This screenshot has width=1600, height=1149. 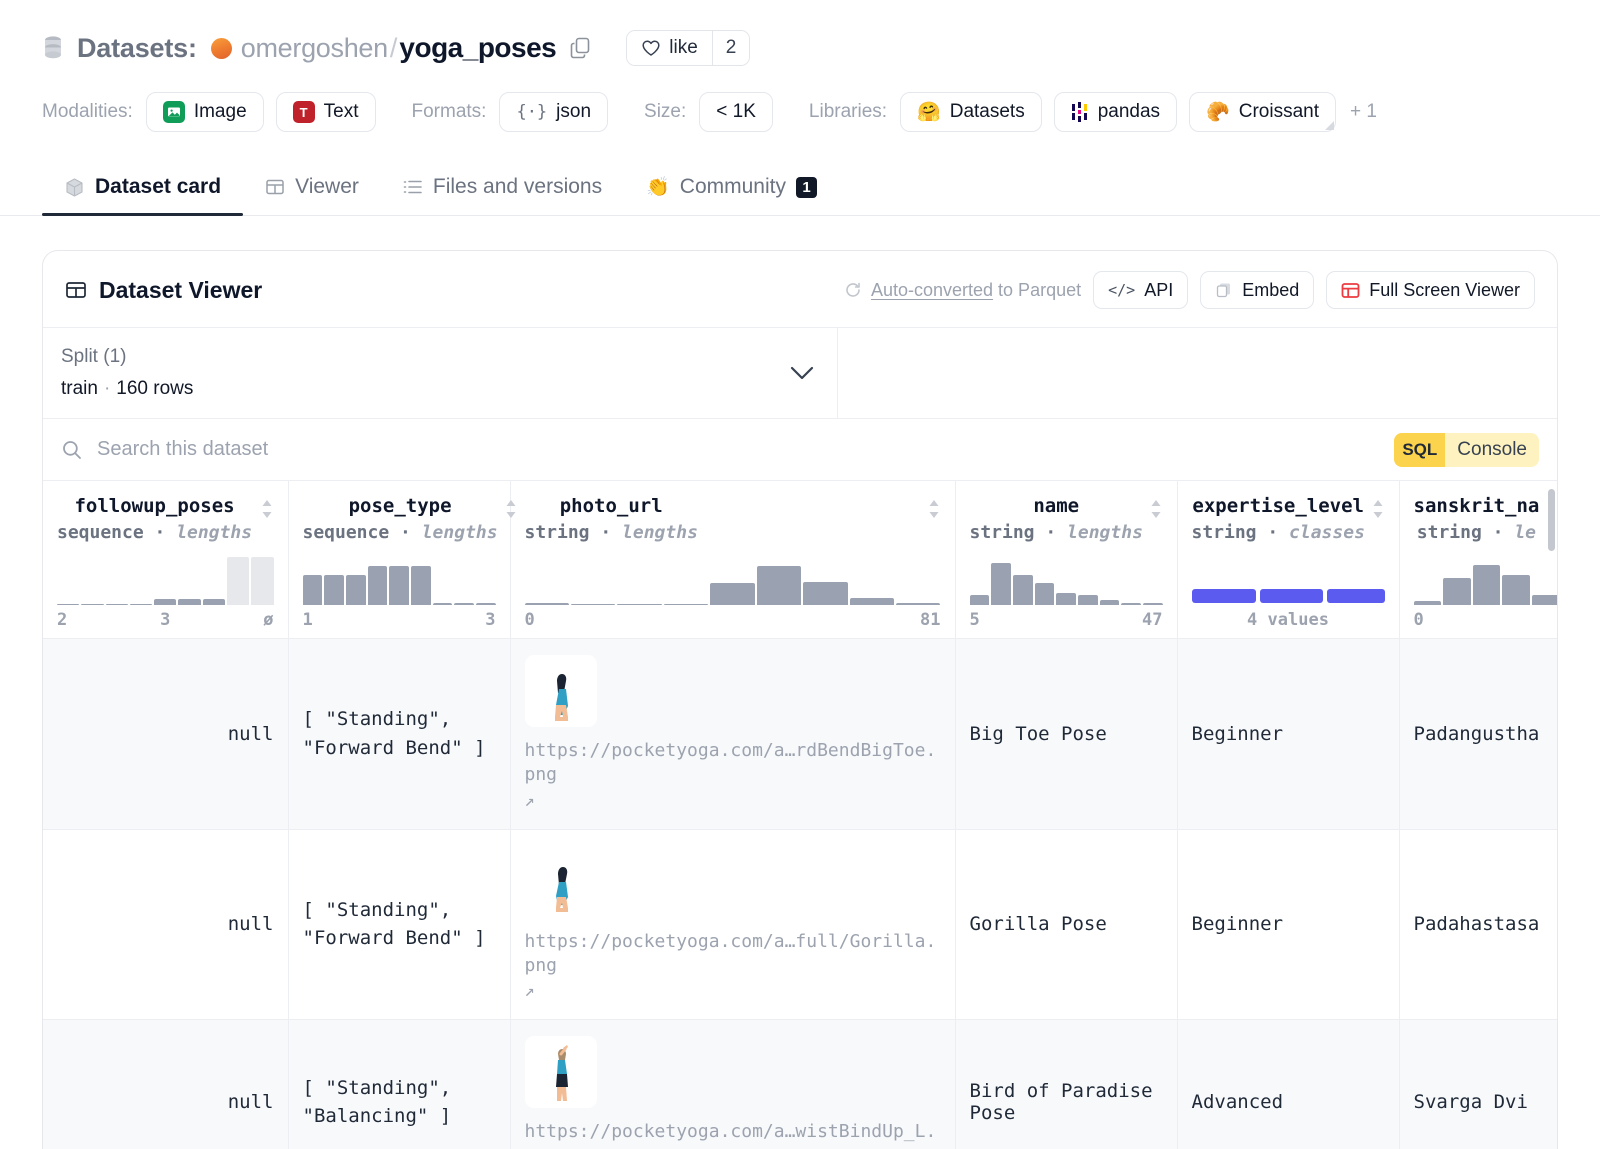 I want to click on sort-icon-name, so click(x=1156, y=509).